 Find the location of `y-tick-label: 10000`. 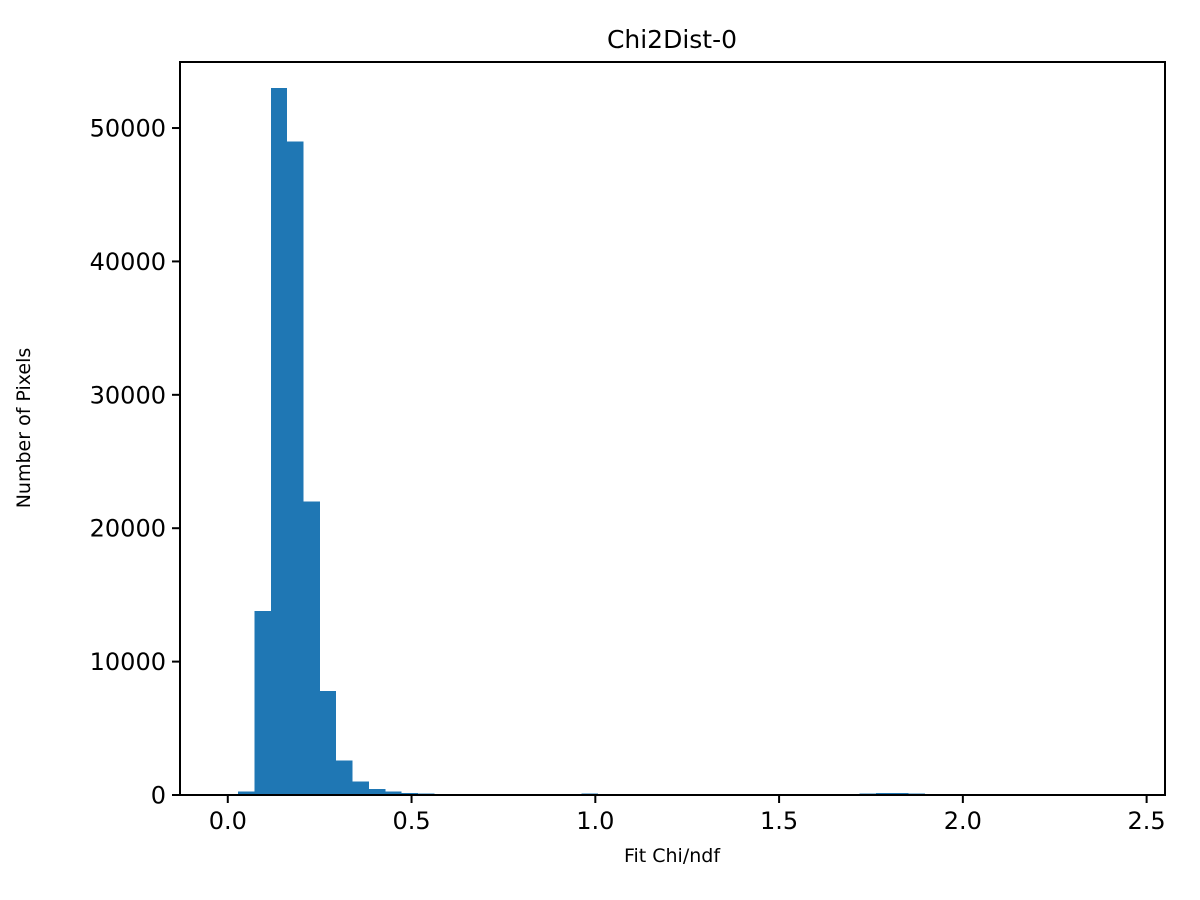

y-tick-label: 10000 is located at coordinates (128, 662).